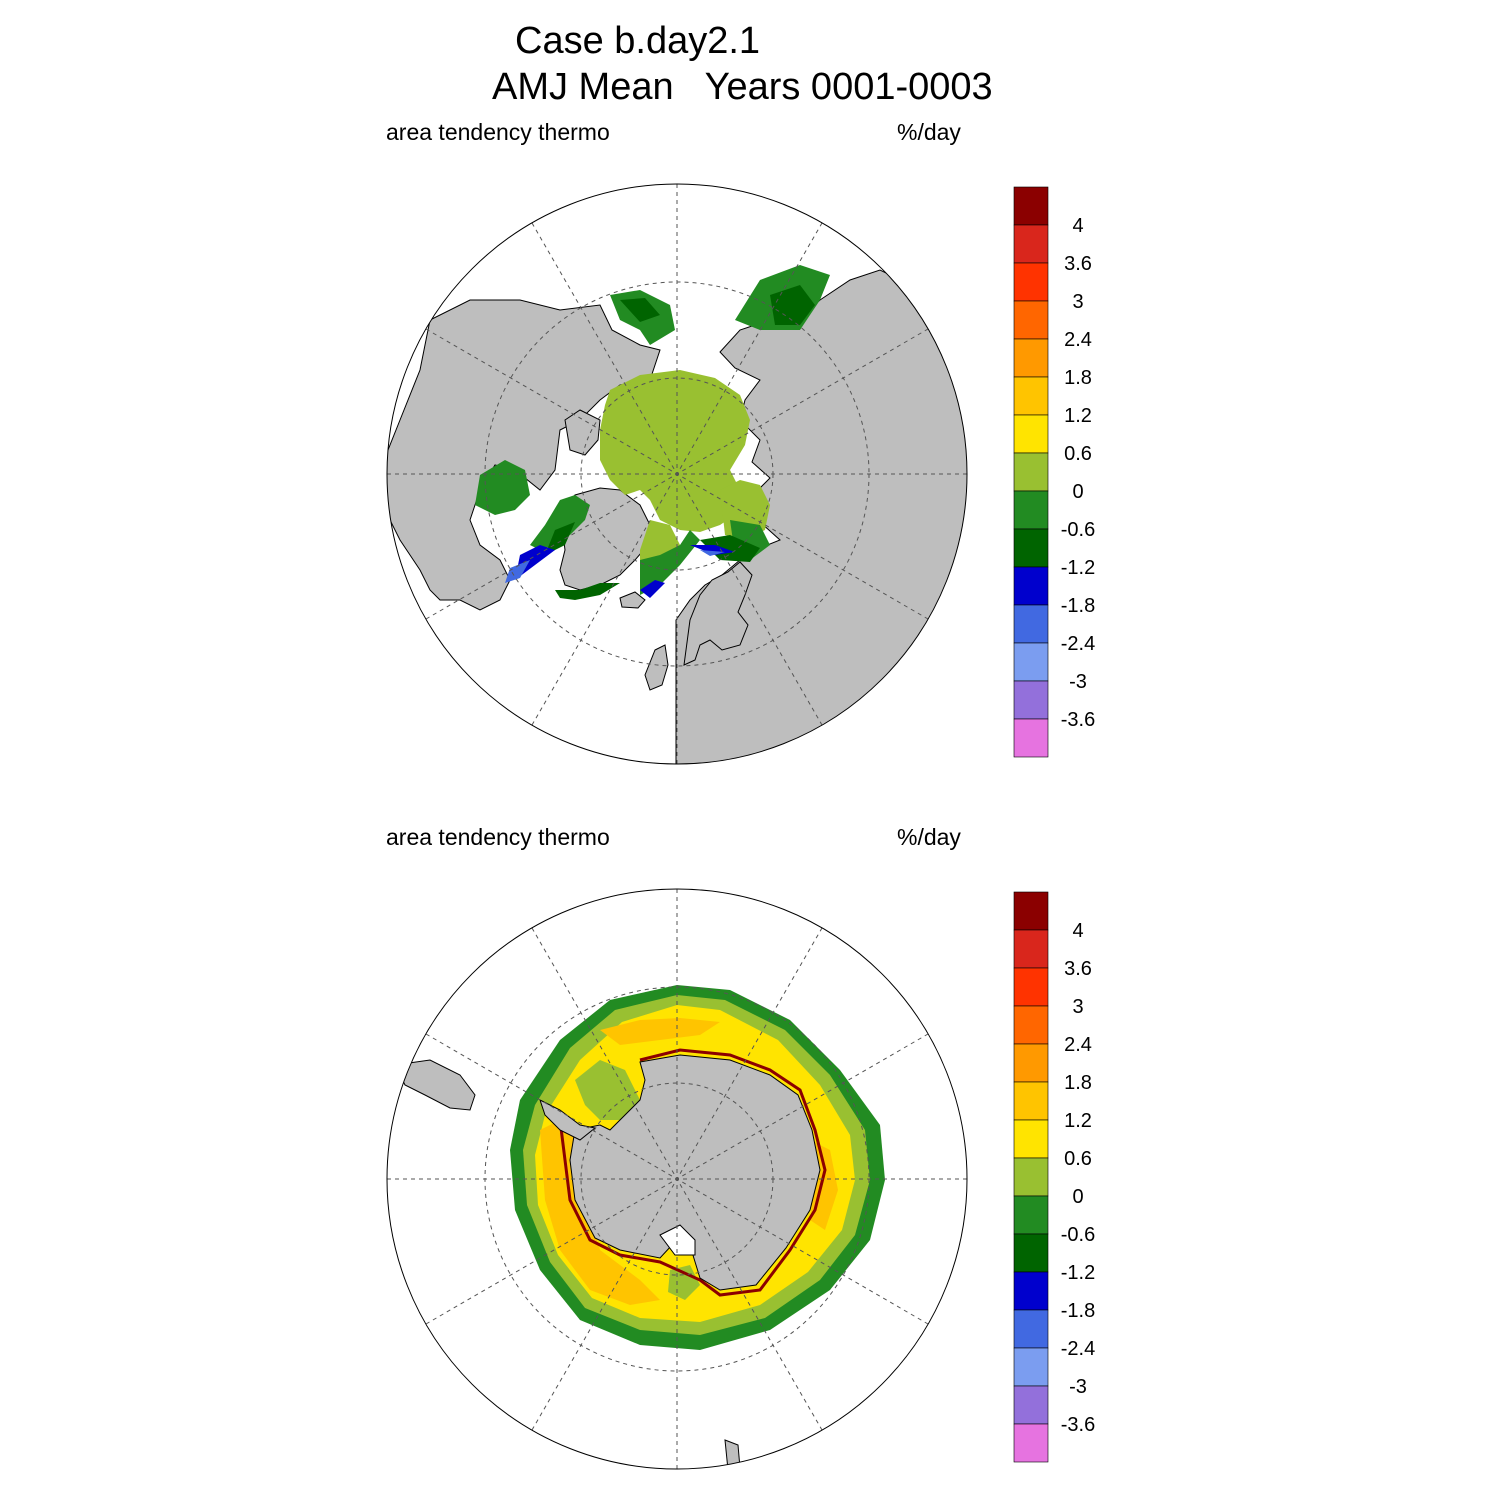 The height and width of the screenshot is (1500, 1500). What do you see at coordinates (498, 837) in the screenshot?
I see `sh-field-label: area tendency thermo` at bounding box center [498, 837].